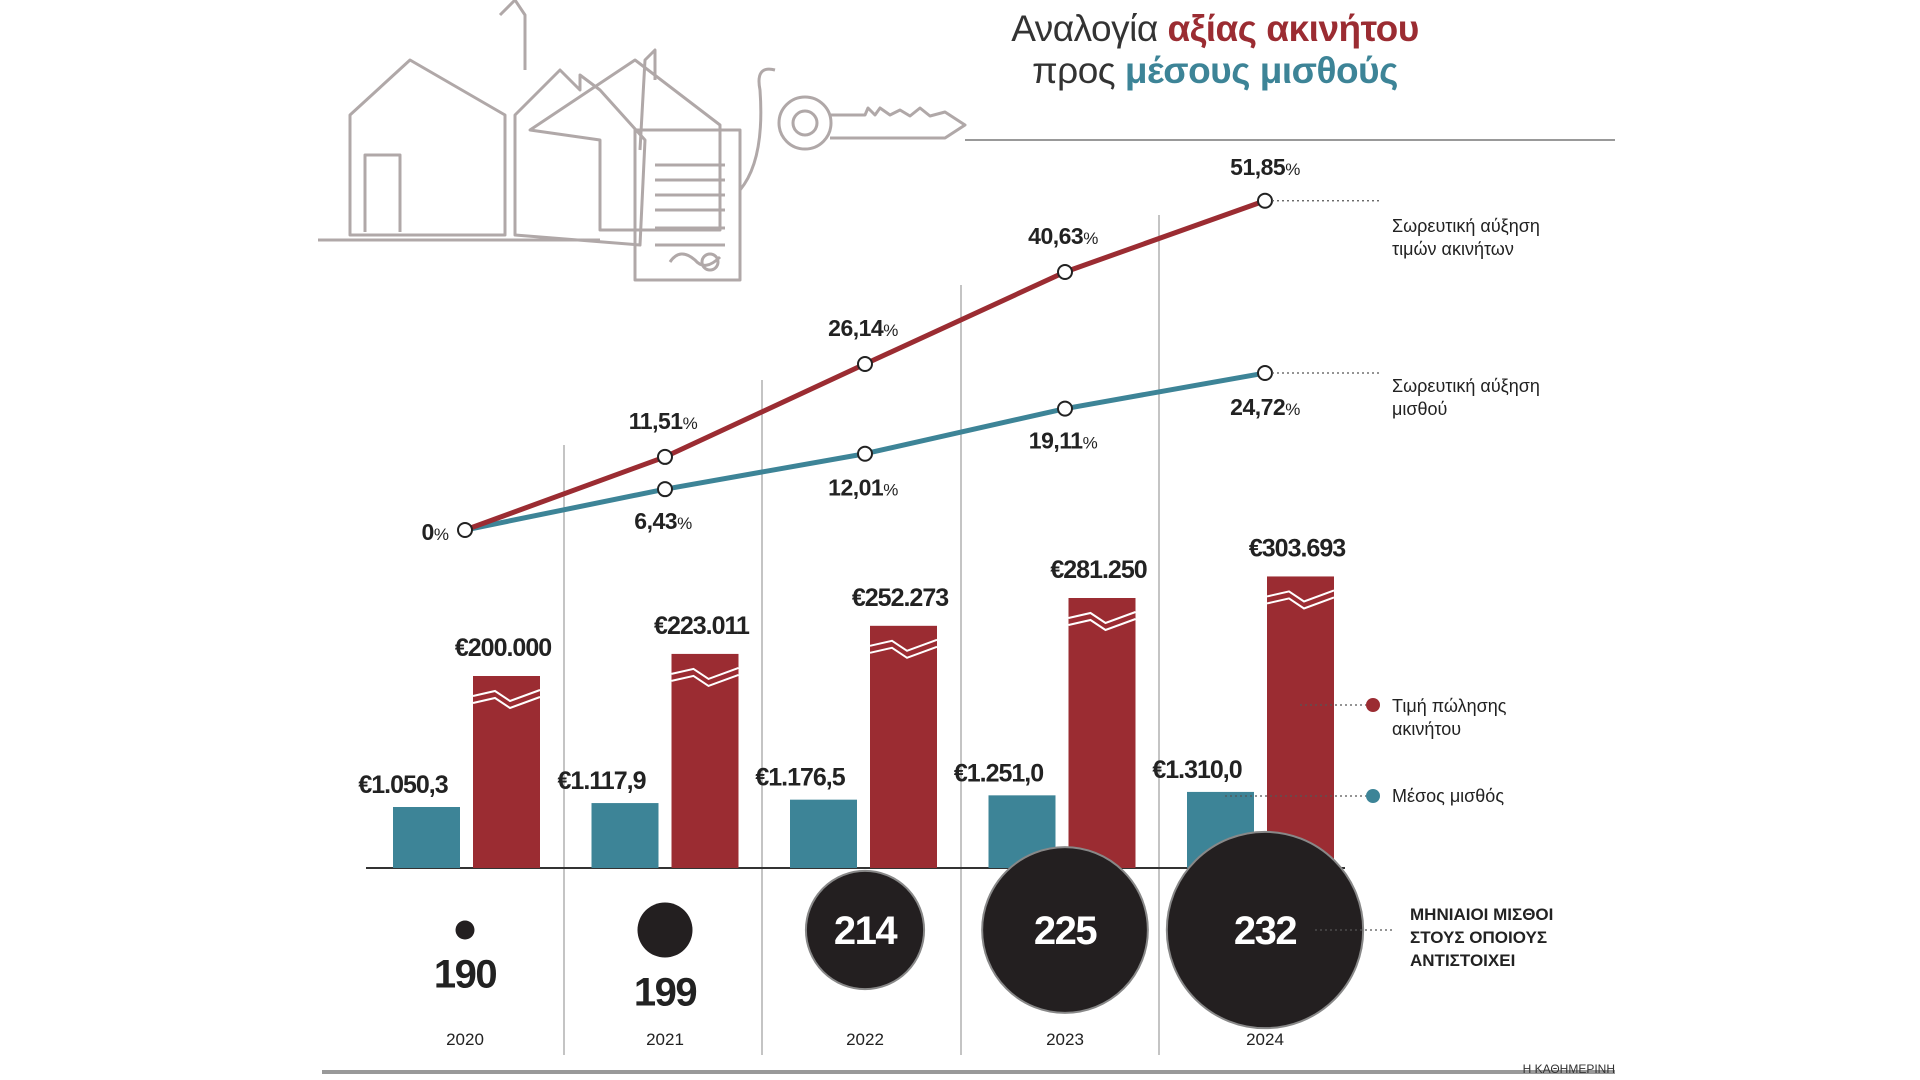 The height and width of the screenshot is (1080, 1920). I want to click on bubble-2021, so click(665, 930).